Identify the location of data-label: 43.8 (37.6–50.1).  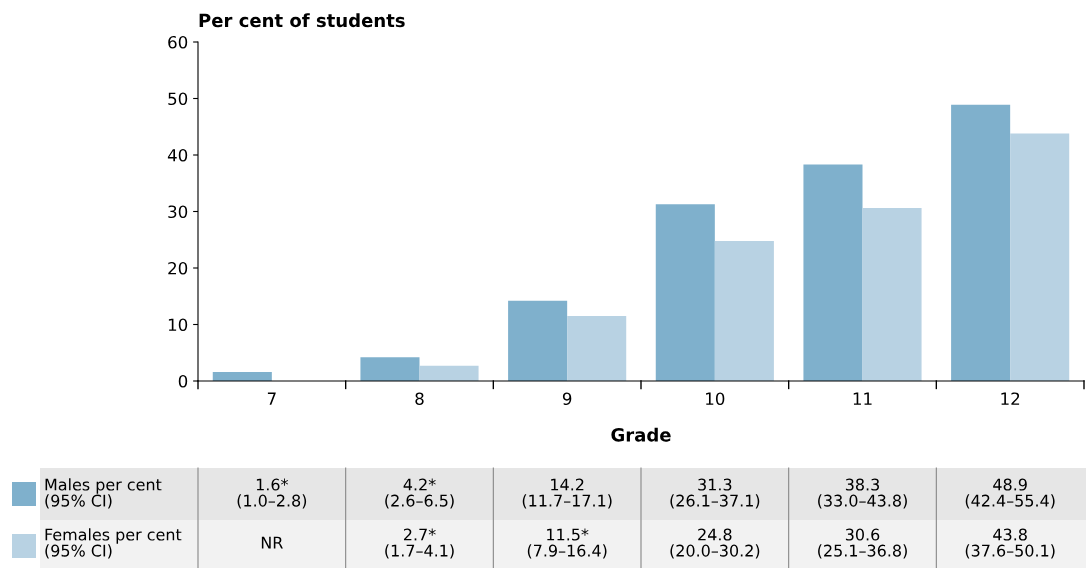
(1010, 543).